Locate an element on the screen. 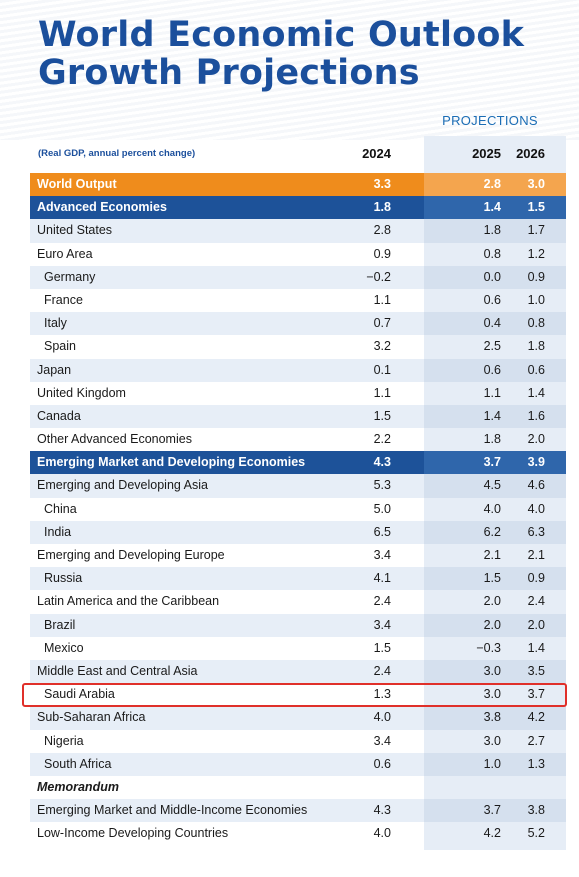  value-2025: 1.4 is located at coordinates (492, 415).